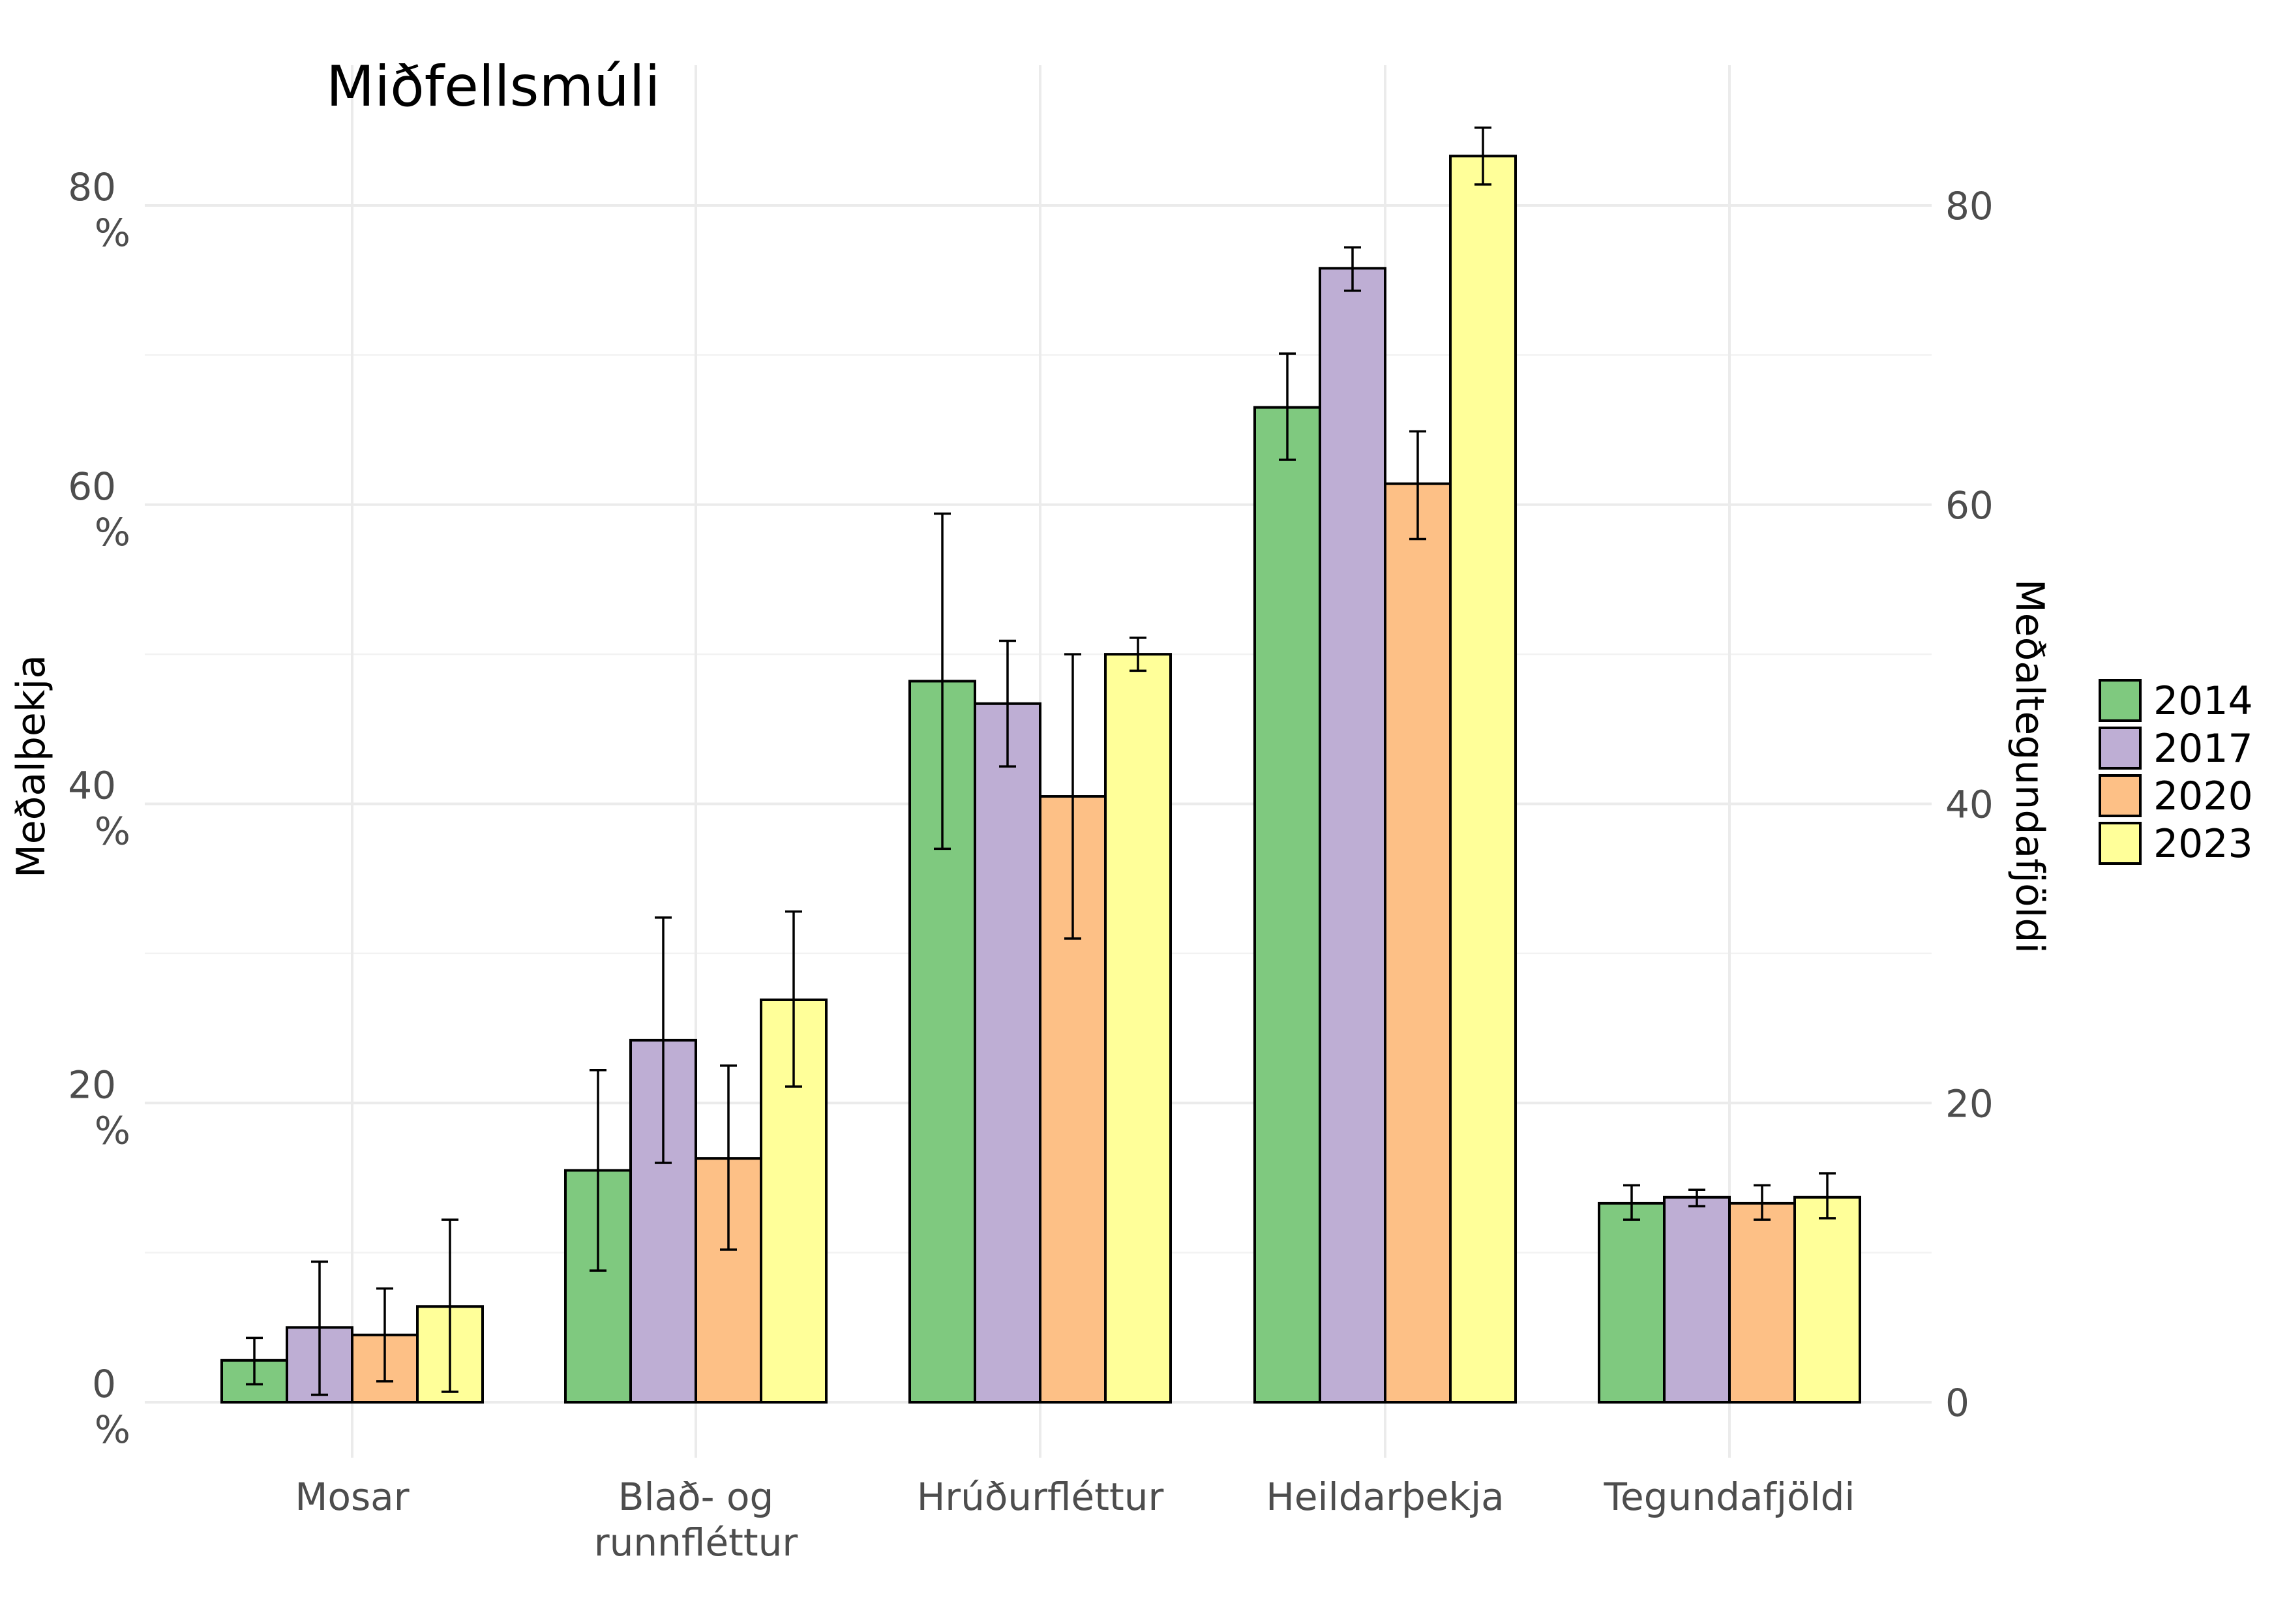  I want to click on x-tick-label: Mosar, so click(352, 1497).